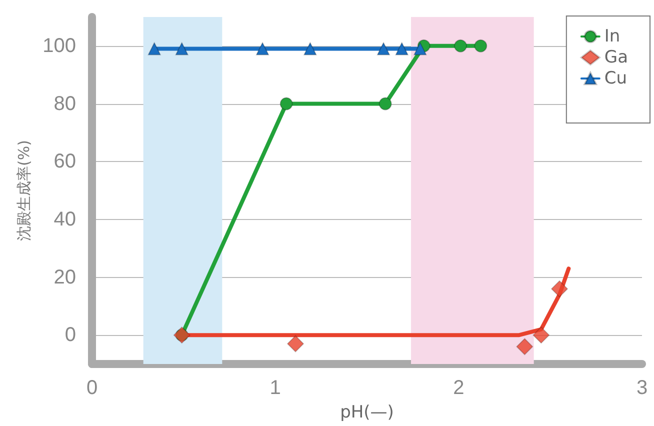 Image resolution: width=654 pixels, height=426 pixels. What do you see at coordinates (24, 190) in the screenshot?
I see `y-axis-title: 沈殿生成率(%)` at bounding box center [24, 190].